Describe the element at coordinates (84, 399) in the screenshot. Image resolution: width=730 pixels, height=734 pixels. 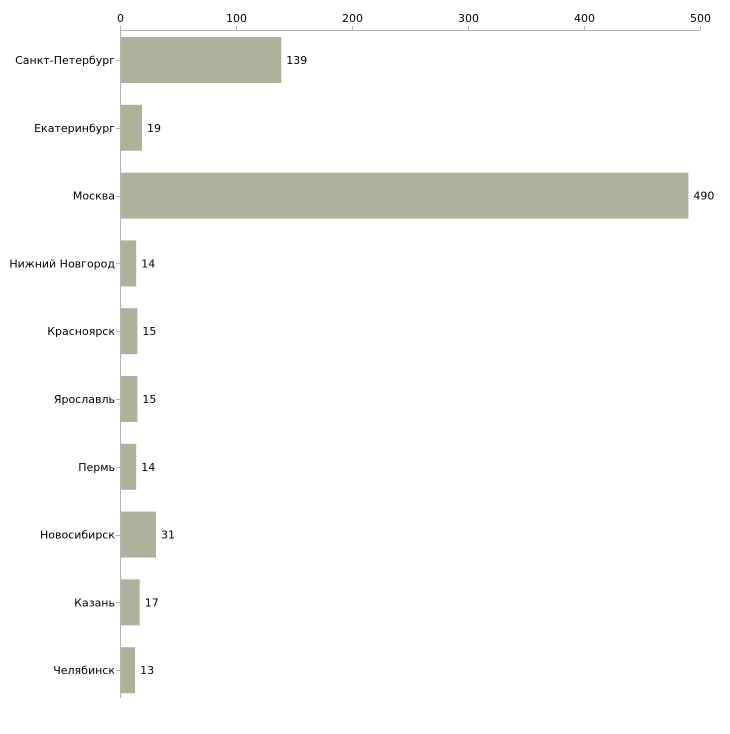
I see `category-label: Ярославль` at that location.